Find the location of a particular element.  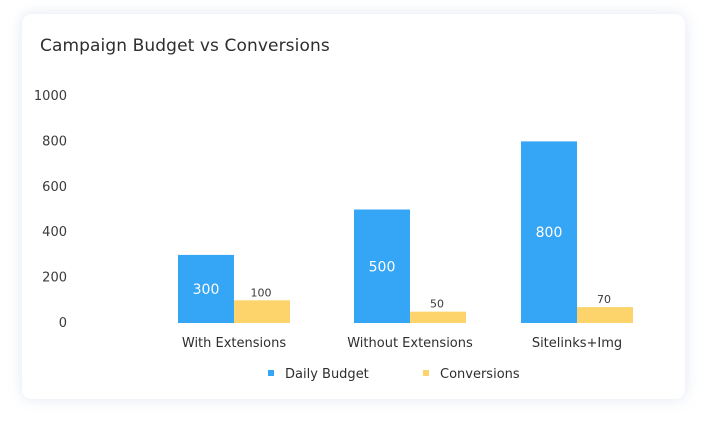

y-tick-label: 600 is located at coordinates (54, 187).